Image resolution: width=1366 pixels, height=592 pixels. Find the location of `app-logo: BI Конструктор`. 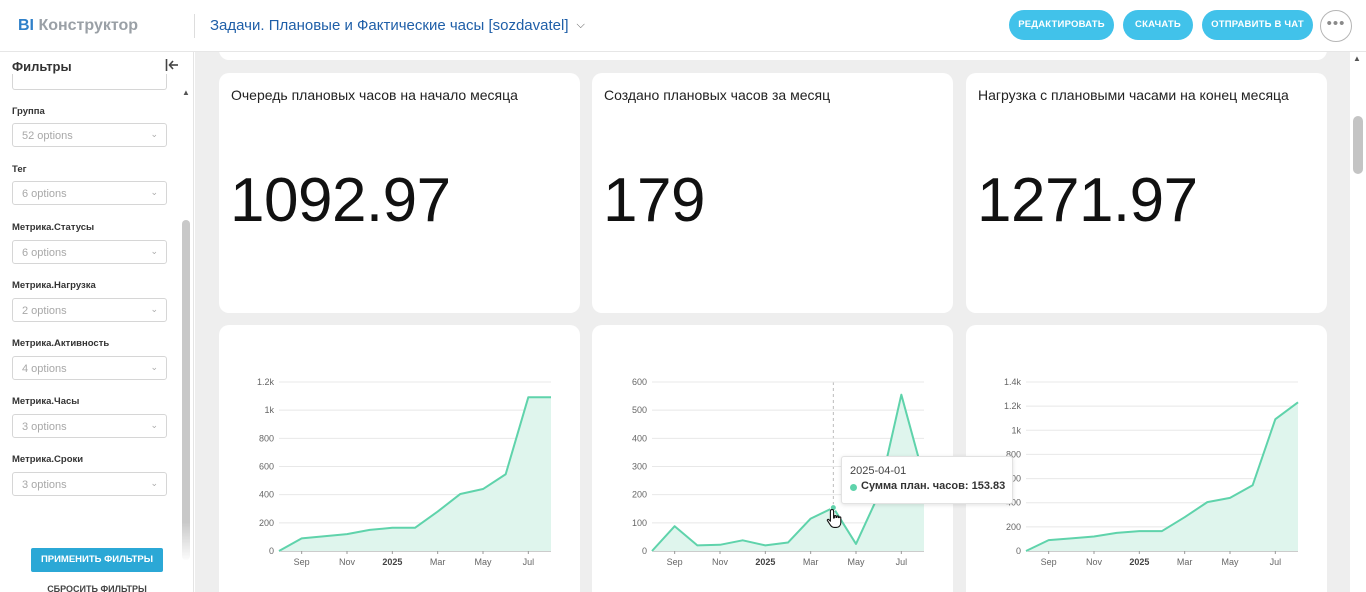

app-logo: BI Конструктор is located at coordinates (78, 26).